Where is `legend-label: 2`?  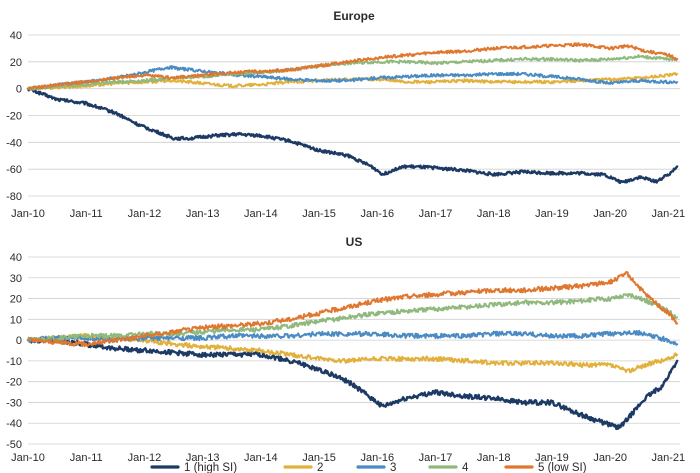
legend-label: 2 is located at coordinates (320, 467).